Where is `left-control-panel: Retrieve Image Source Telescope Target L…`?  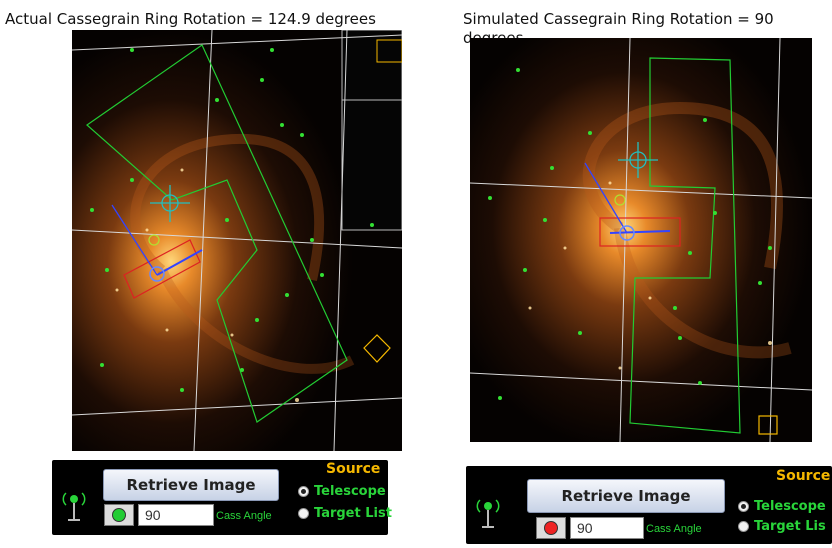 left-control-panel: Retrieve Image Source Telescope Target L… is located at coordinates (222, 497).